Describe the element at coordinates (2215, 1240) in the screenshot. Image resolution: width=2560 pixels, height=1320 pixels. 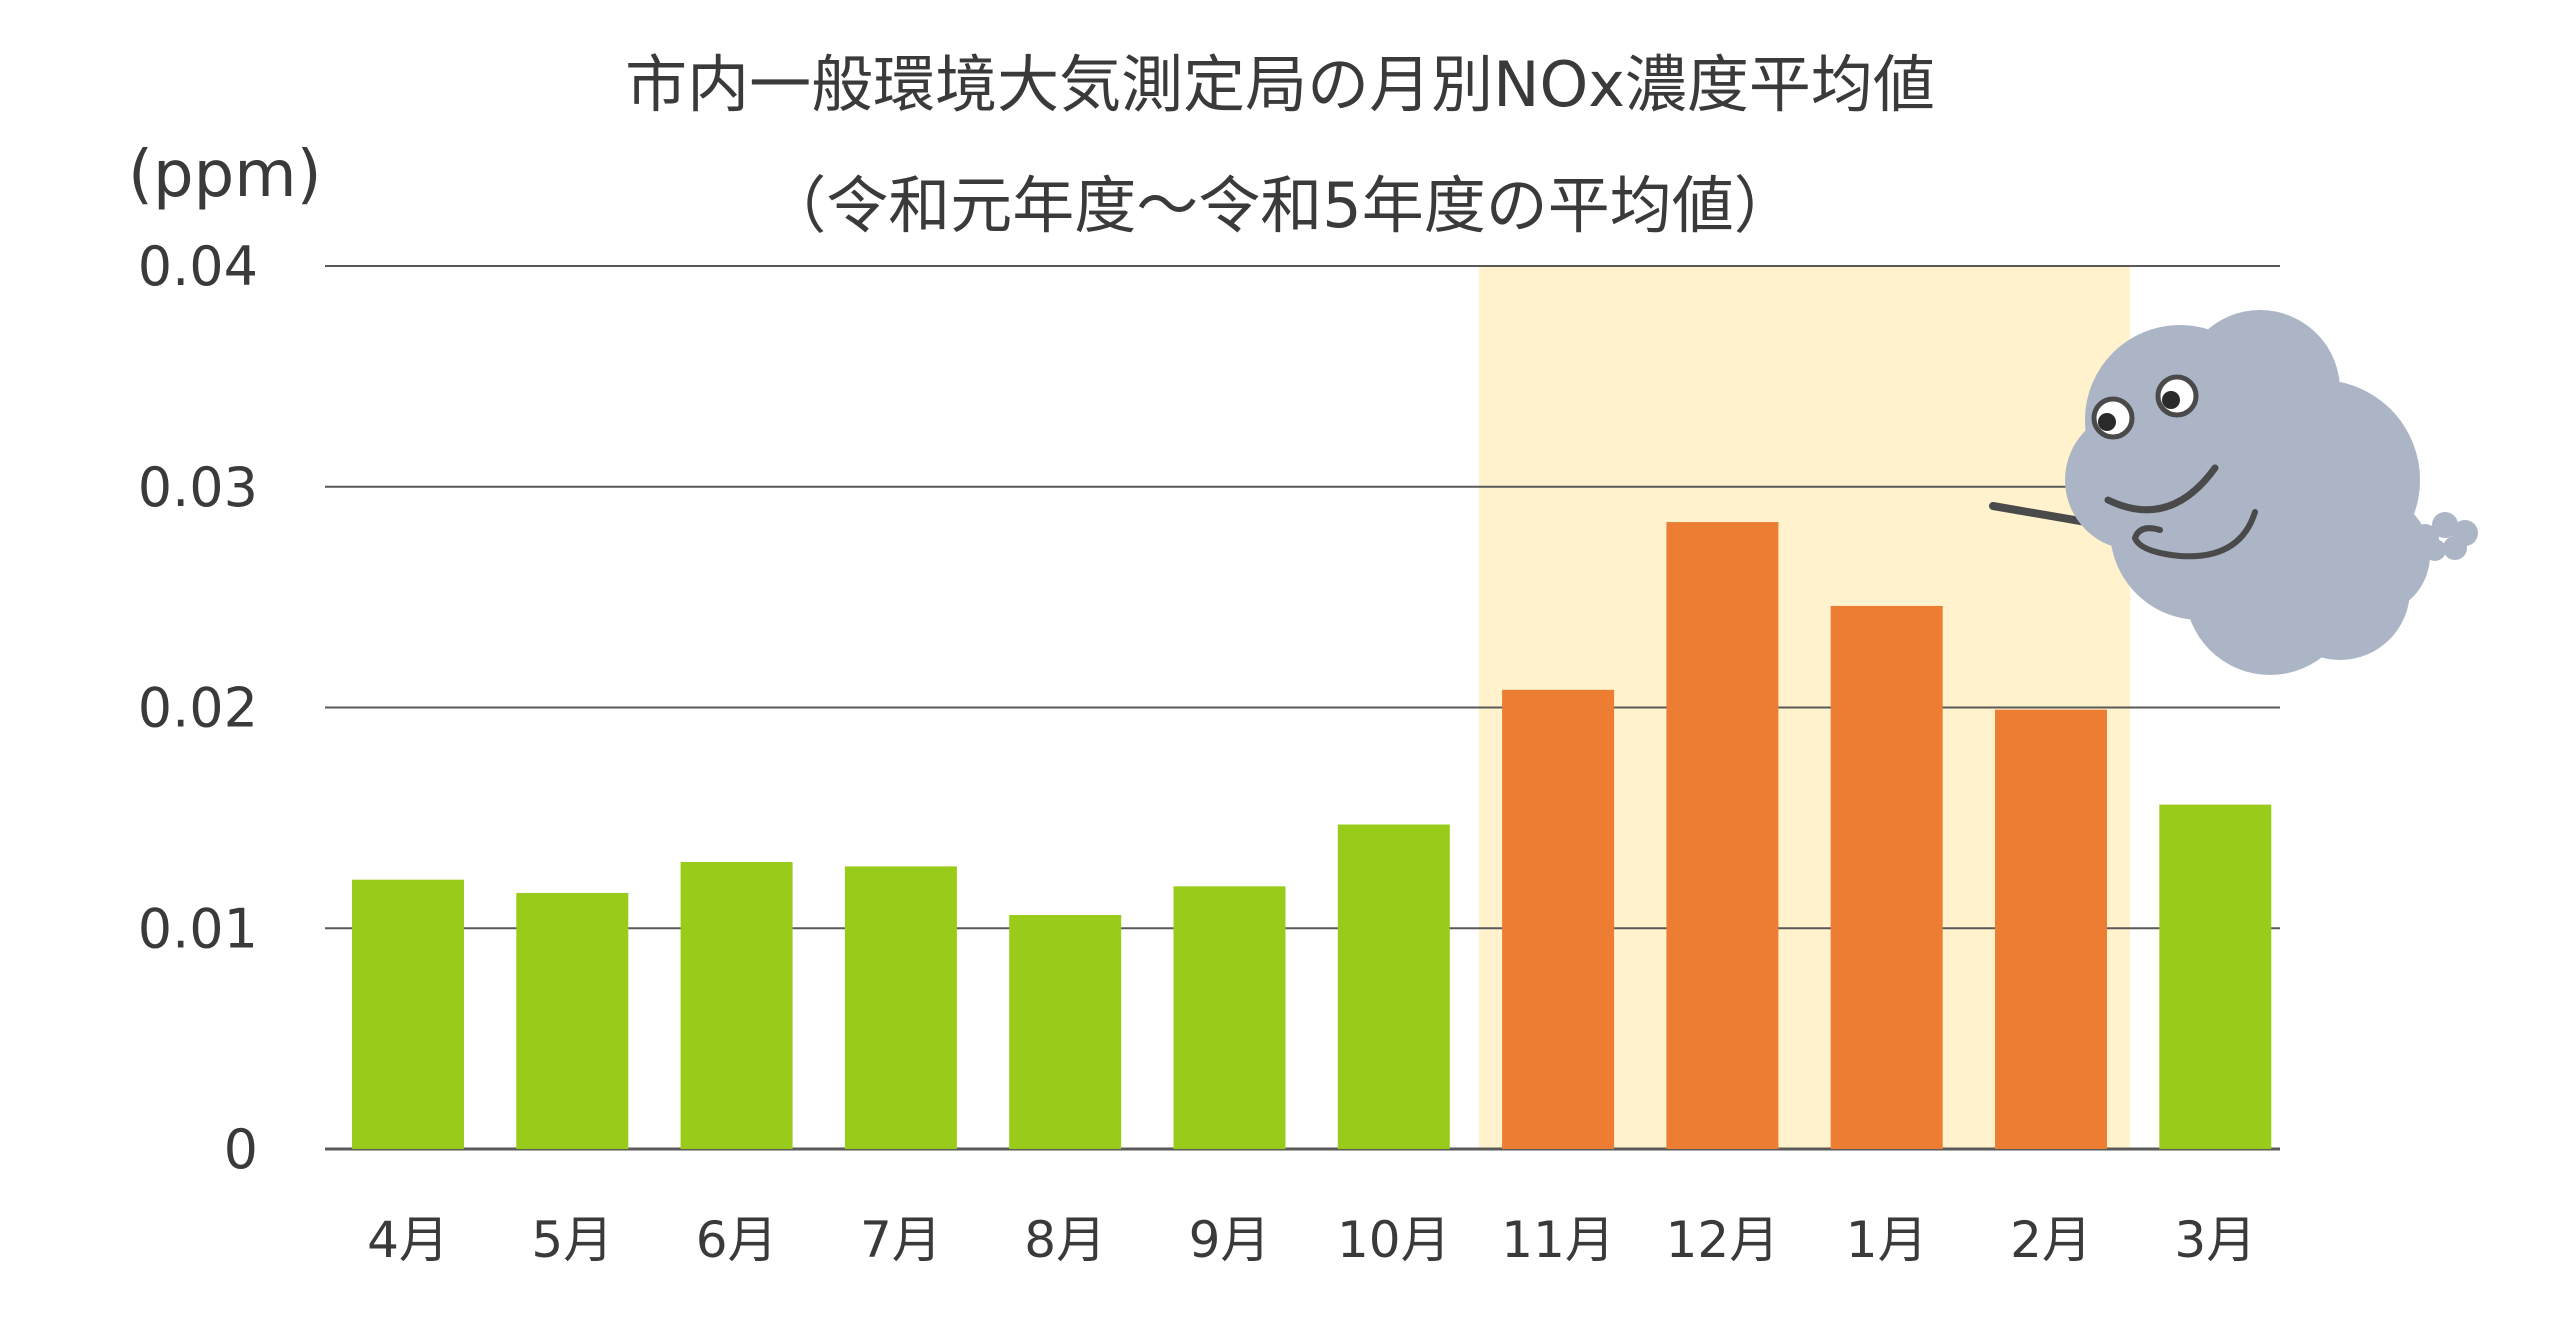
I see `x-category-label: 3月` at that location.